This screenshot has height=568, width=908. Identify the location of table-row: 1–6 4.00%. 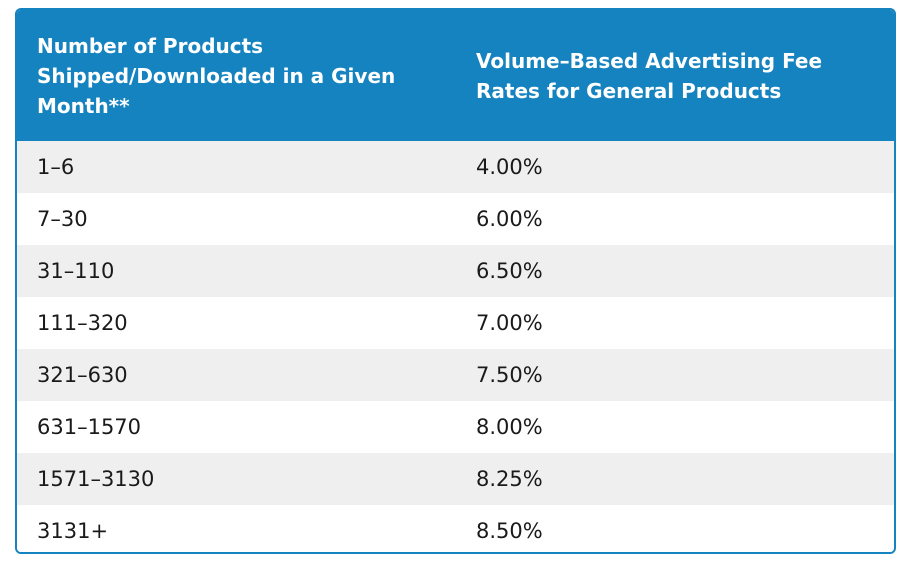
(455, 167).